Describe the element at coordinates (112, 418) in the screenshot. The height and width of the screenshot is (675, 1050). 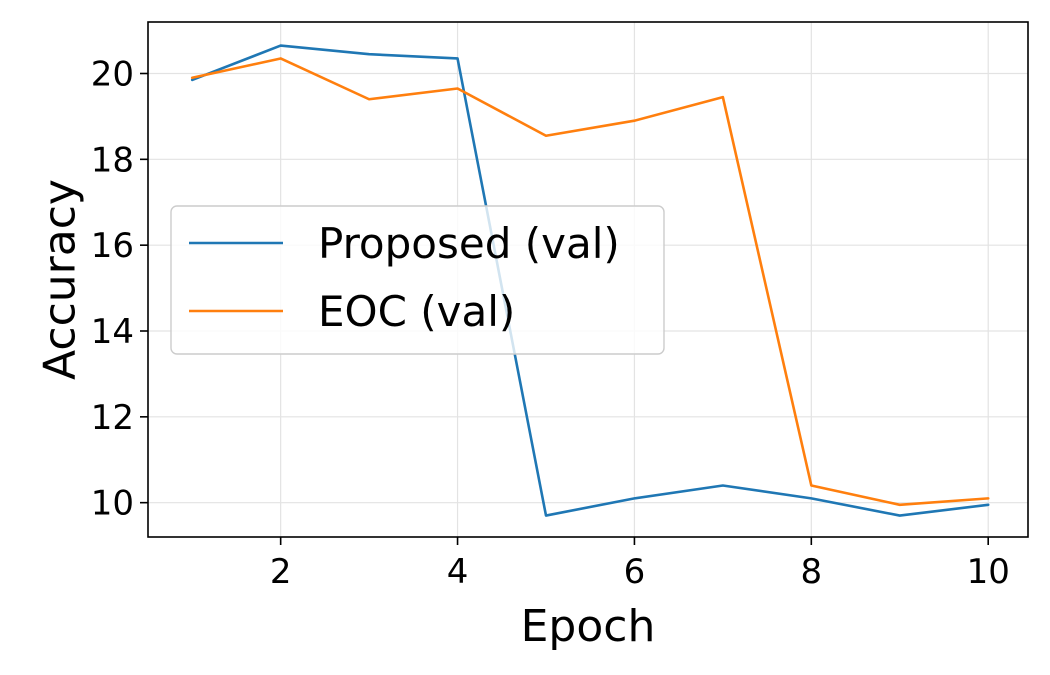
I see `y-tick-label: 12` at that location.